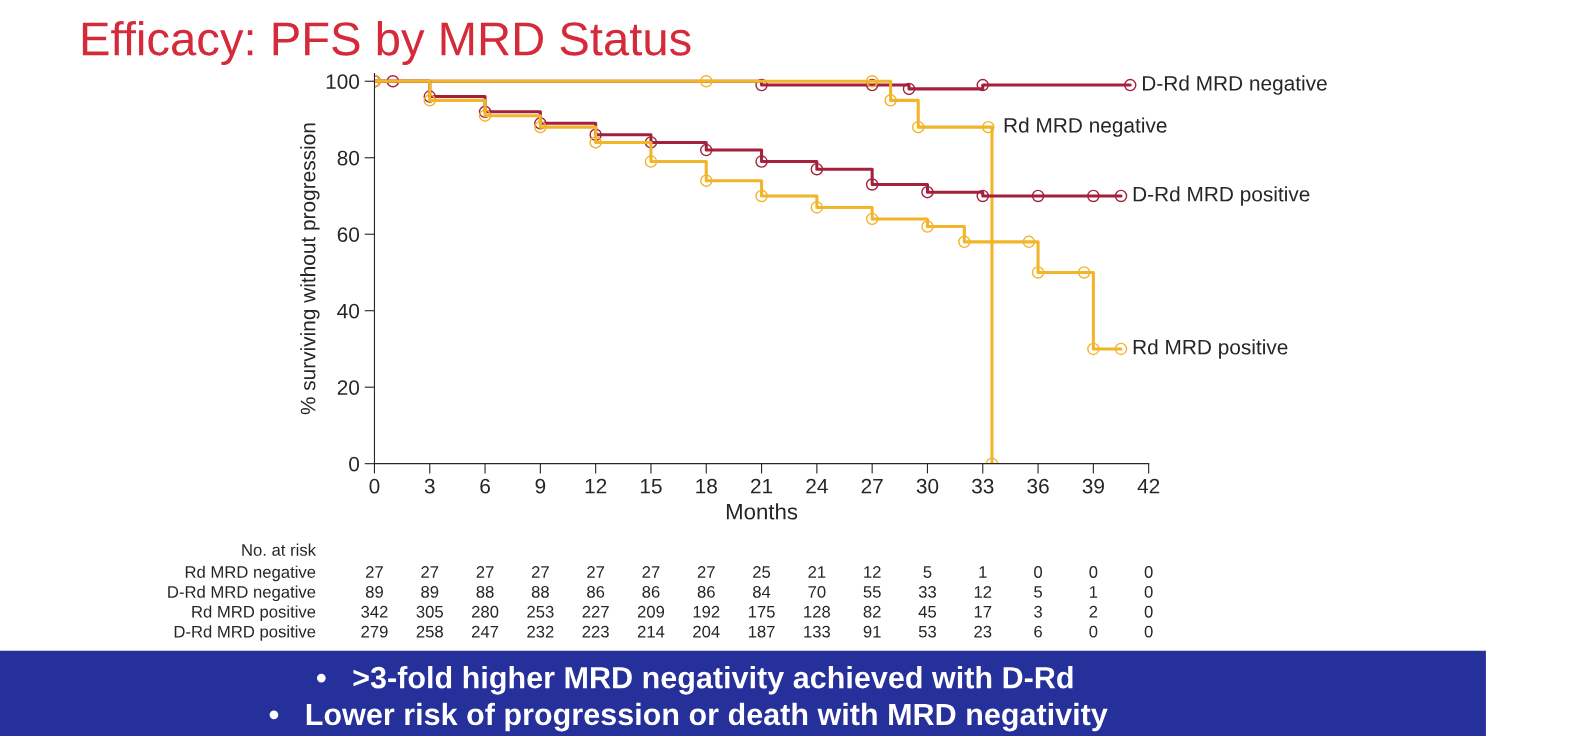 Image resolution: width=1580 pixels, height=736 pixels. Describe the element at coordinates (596, 486) in the screenshot. I see `x-tick-label: 12` at that location.